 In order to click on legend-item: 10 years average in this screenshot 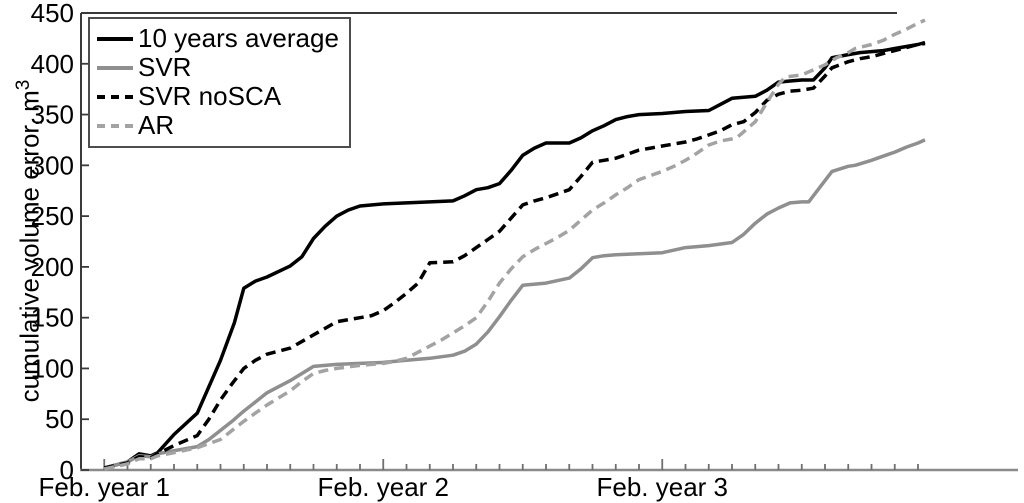, I will do `click(218, 38)`.